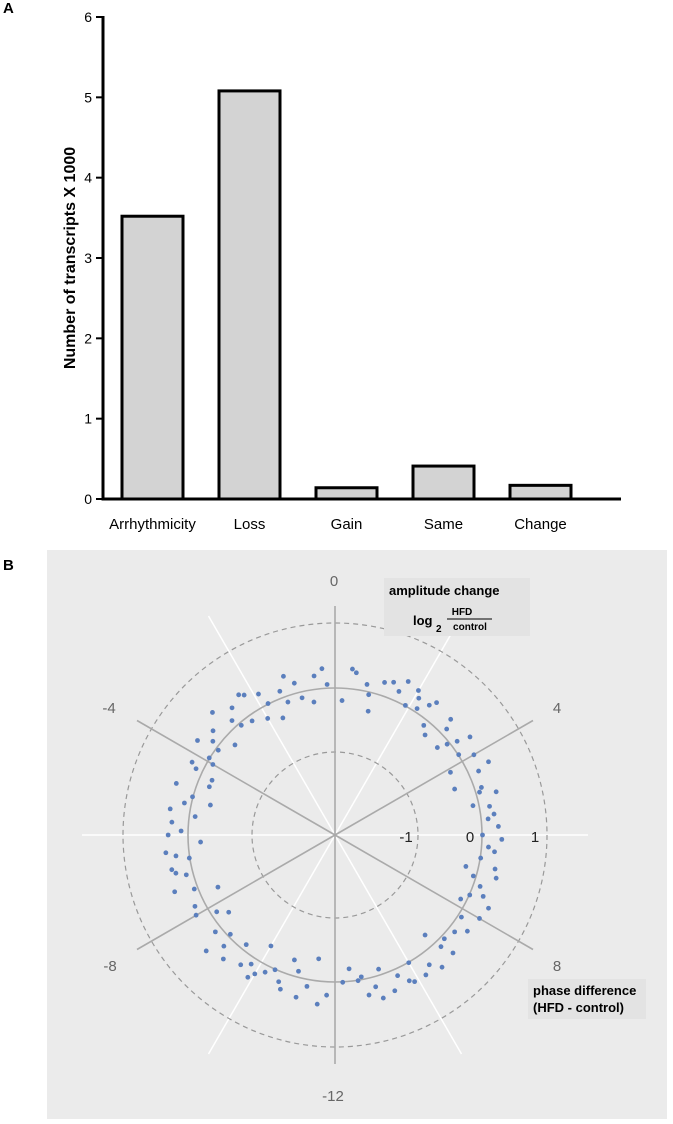 The image size is (673, 1124). Describe the element at coordinates (443, 482) in the screenshot. I see `bar-same` at that location.